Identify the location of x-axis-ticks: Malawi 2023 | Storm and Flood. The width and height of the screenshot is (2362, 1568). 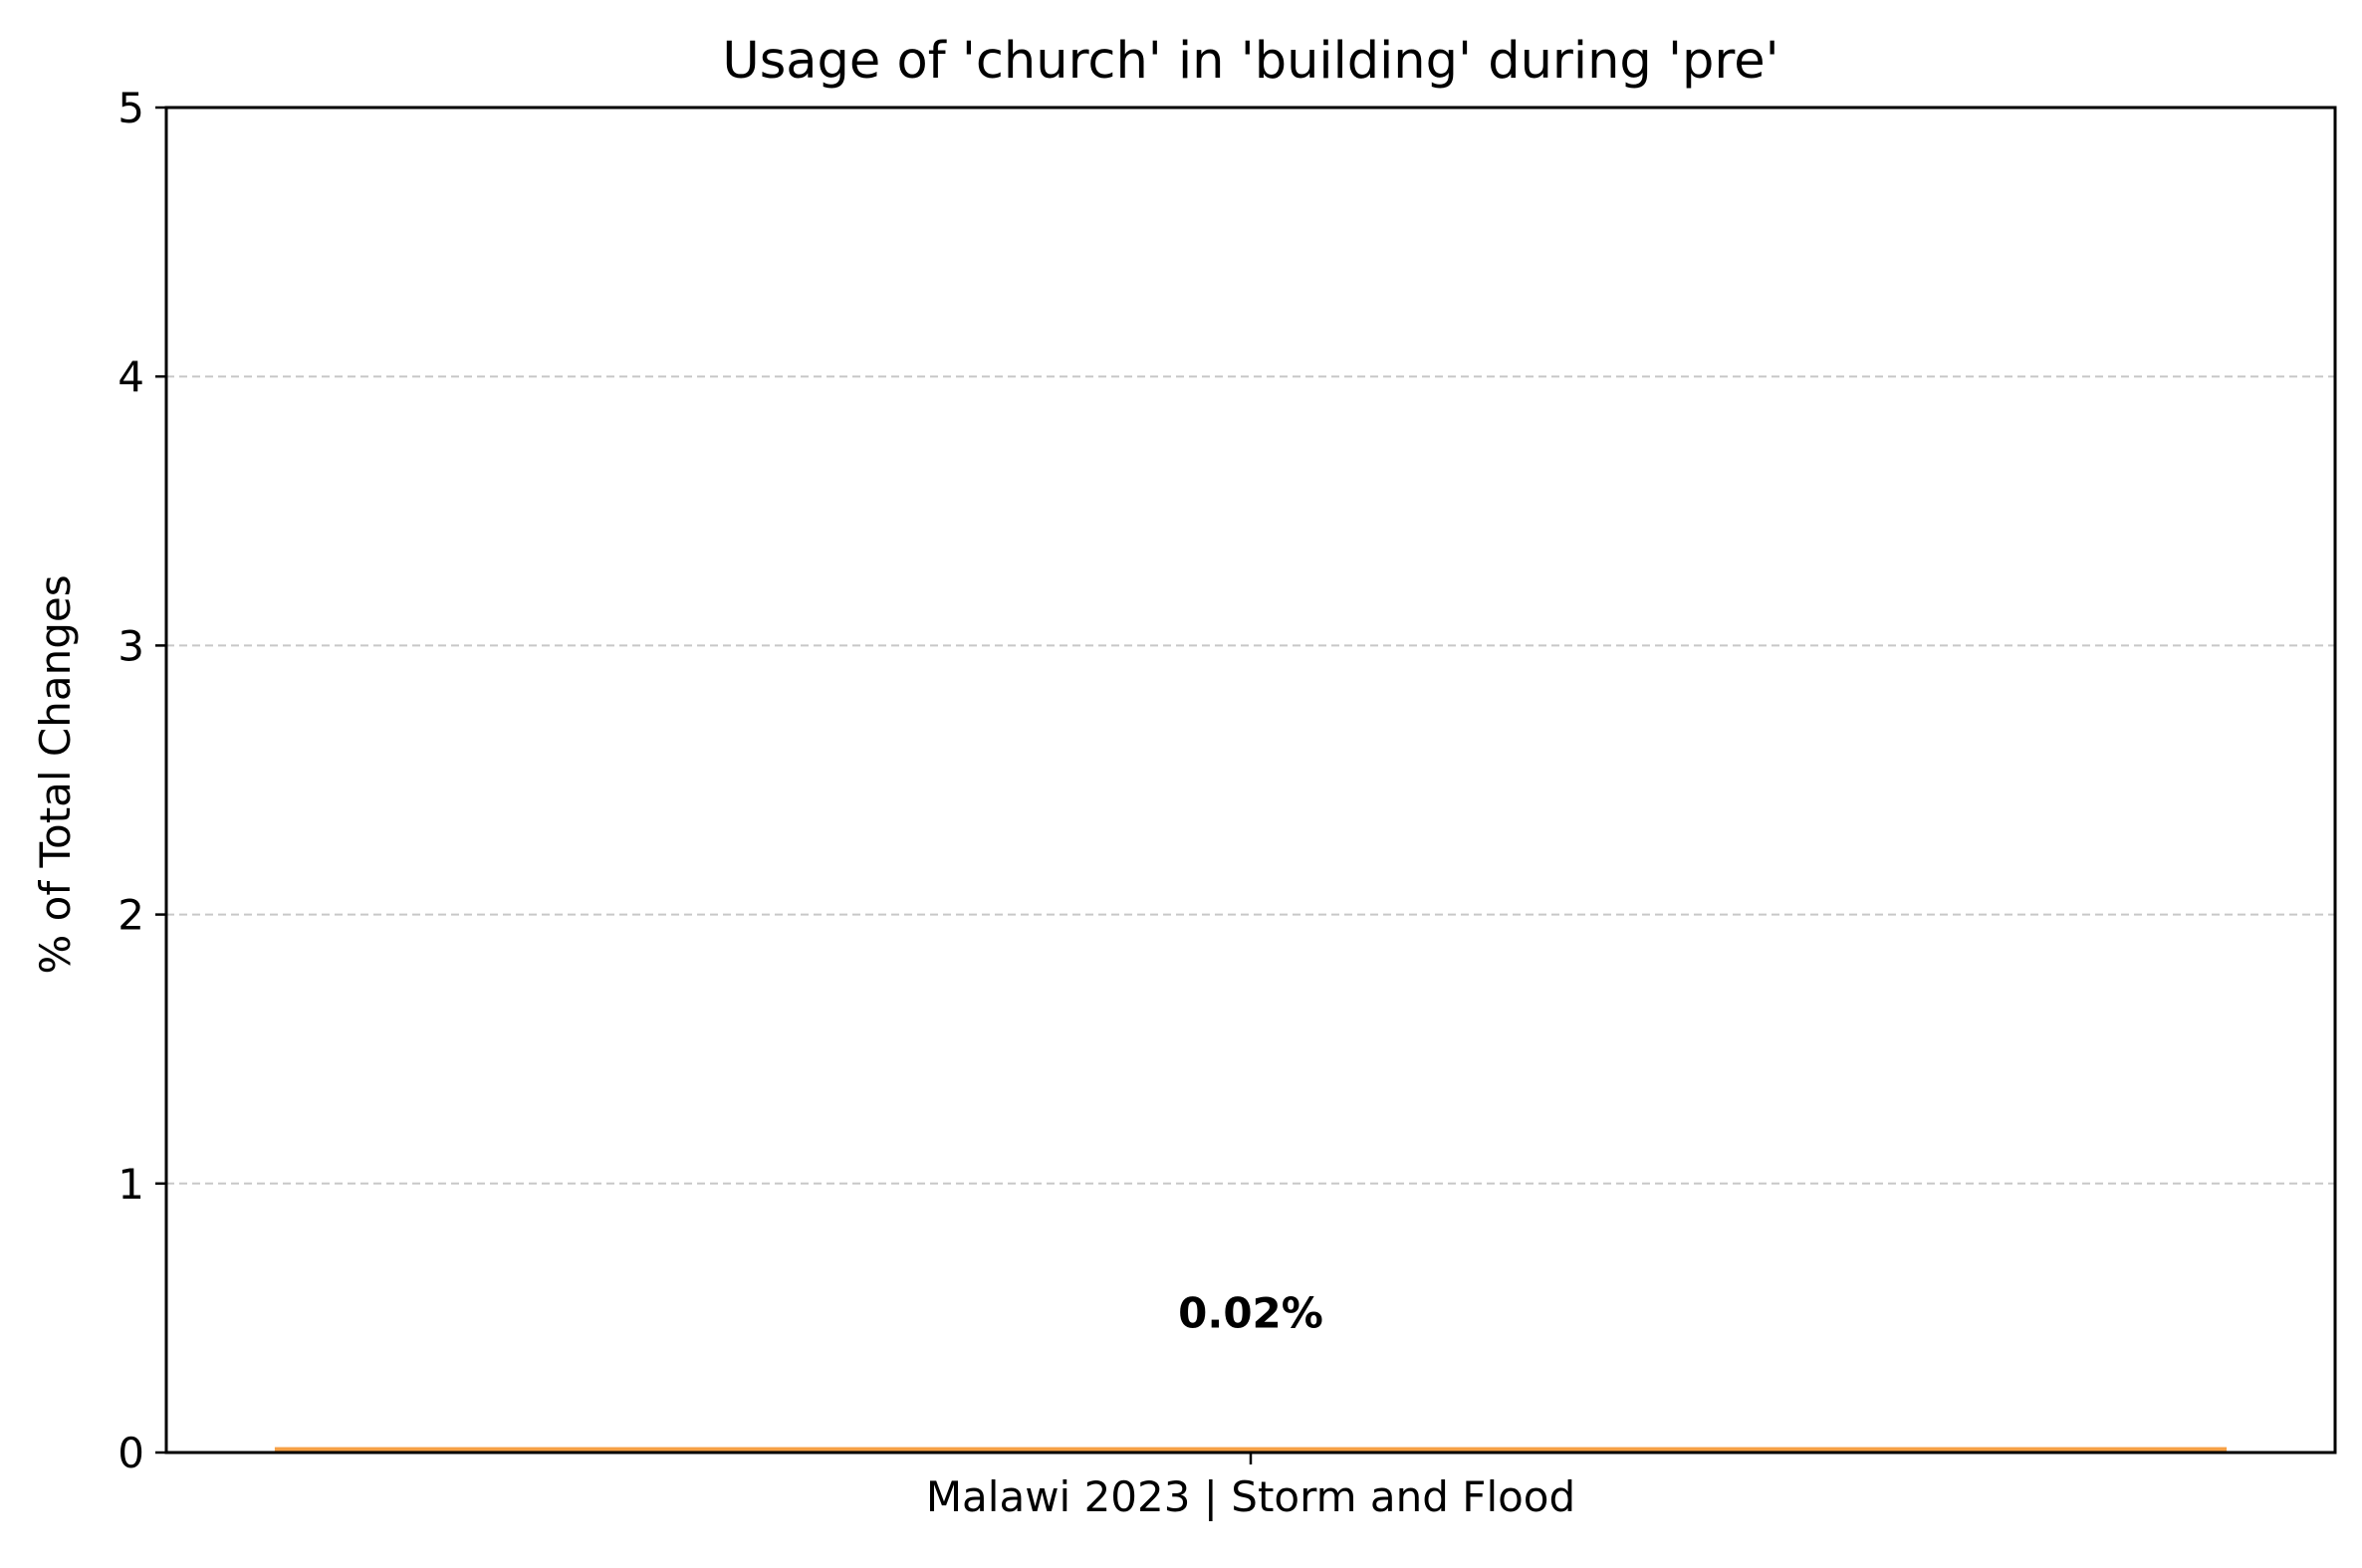
(1250, 1487).